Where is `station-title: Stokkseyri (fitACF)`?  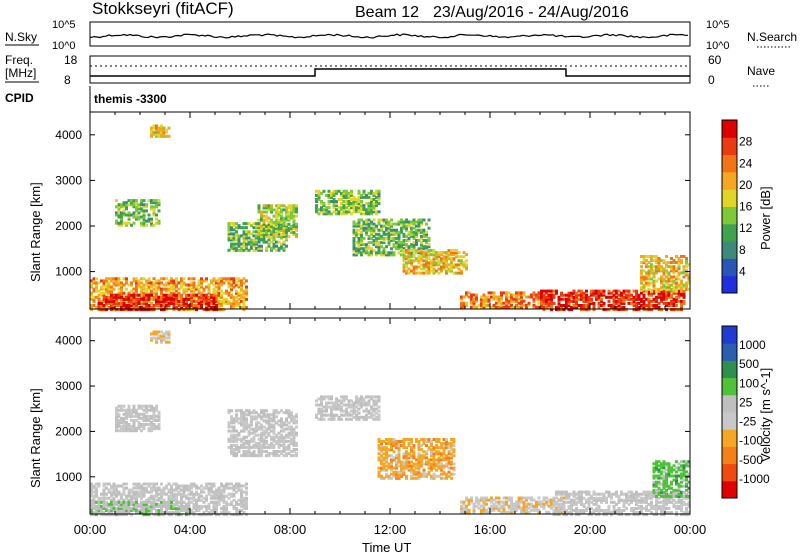 station-title: Stokkseyri (fitACF) is located at coordinates (163, 9).